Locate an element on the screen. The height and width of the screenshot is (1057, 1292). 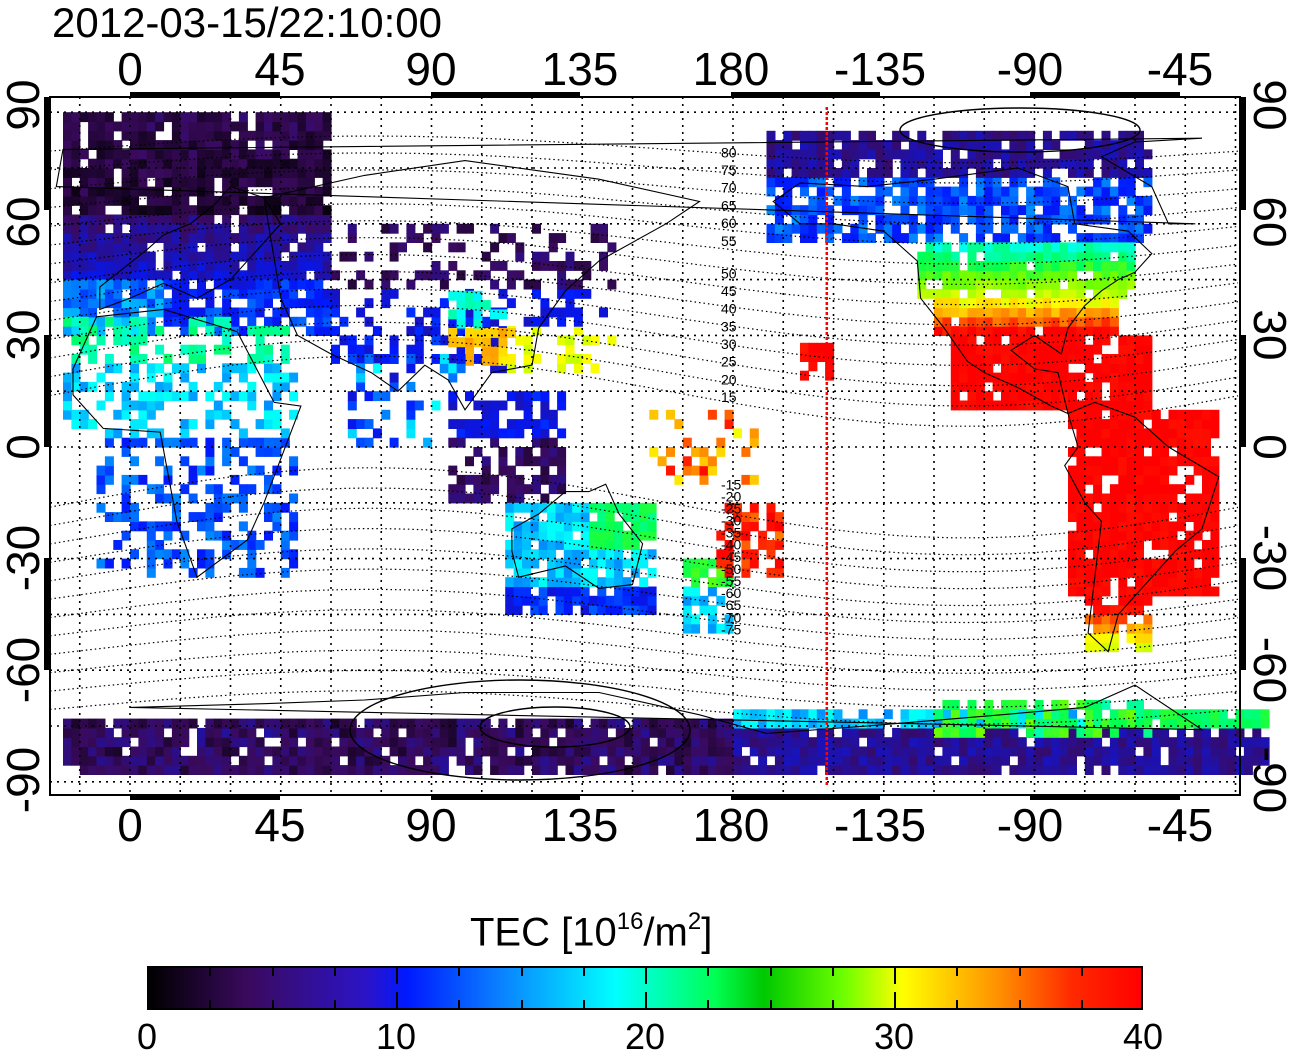
top-lon-tick: -90 is located at coordinates (1030, 69).